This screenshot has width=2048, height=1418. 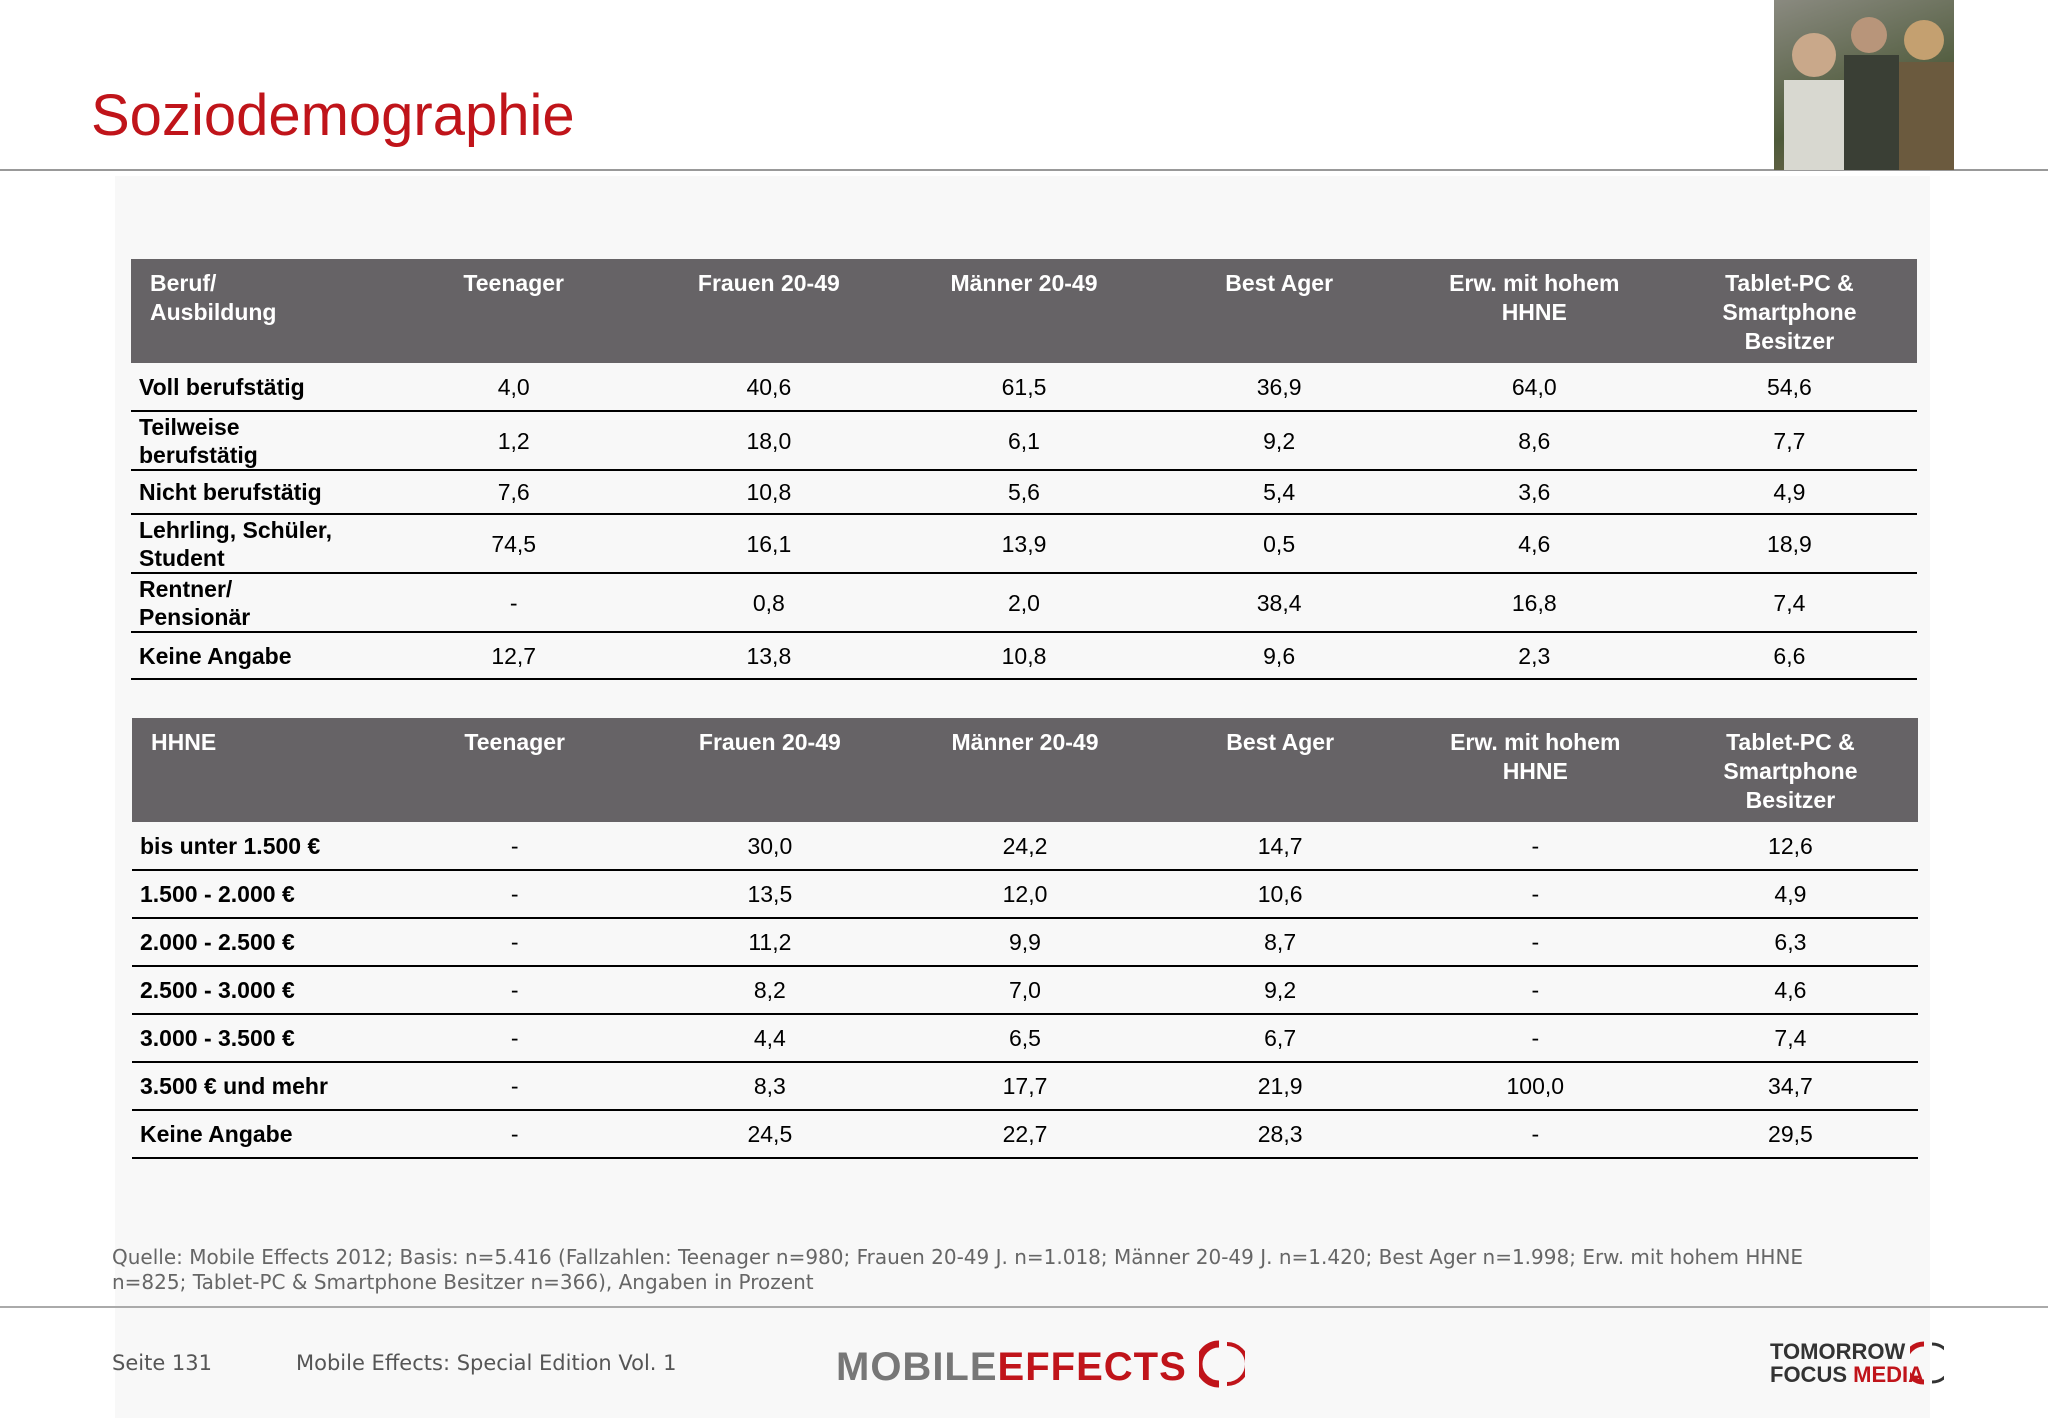 What do you see at coordinates (259, 311) in the screenshot?
I see `column-header: Beruf/ Ausbildung` at bounding box center [259, 311].